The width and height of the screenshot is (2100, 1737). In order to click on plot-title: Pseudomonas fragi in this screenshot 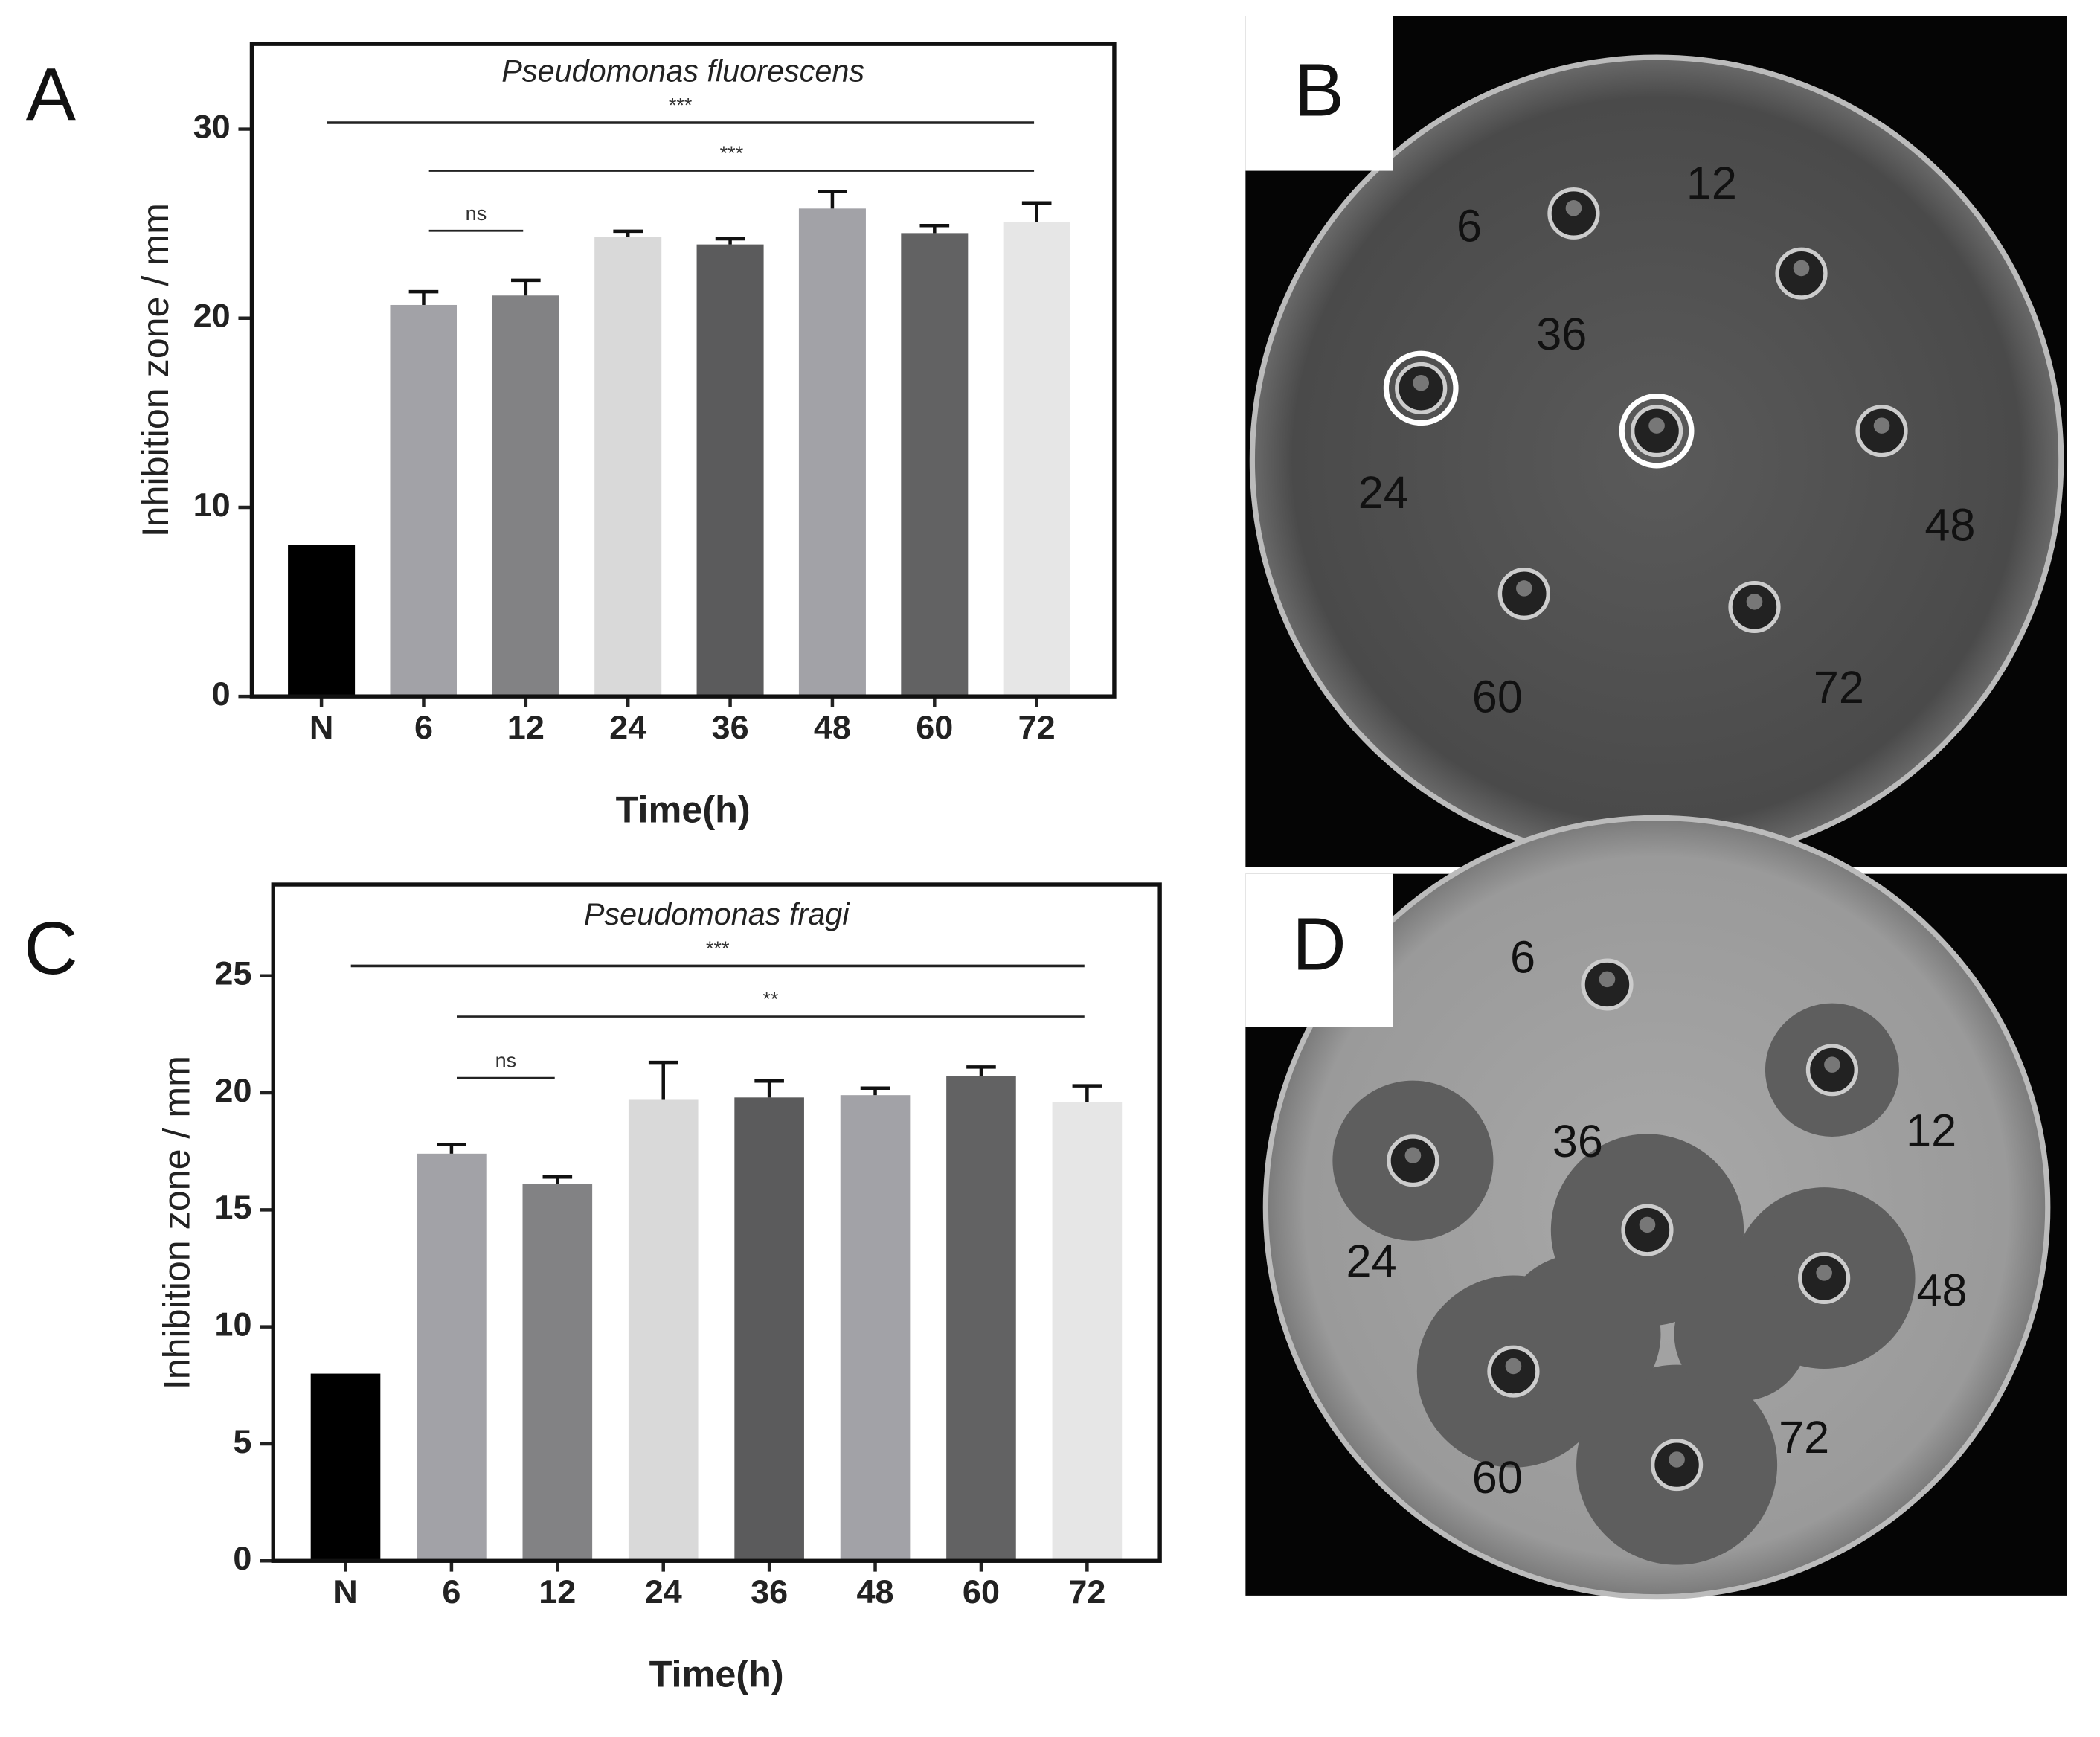, I will do `click(717, 914)`.